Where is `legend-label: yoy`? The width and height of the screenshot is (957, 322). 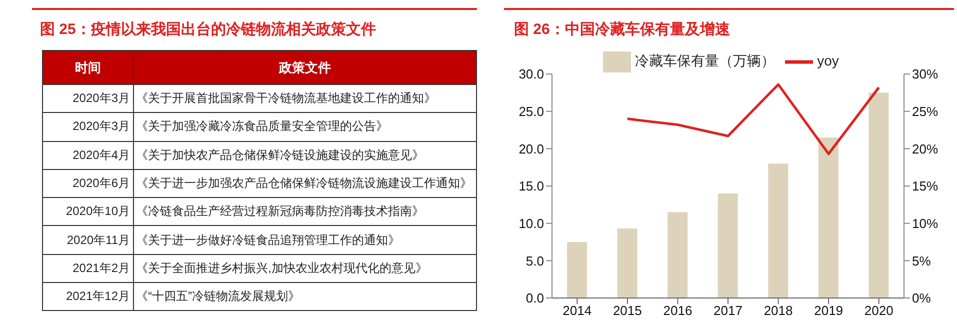 legend-label: yoy is located at coordinates (828, 60).